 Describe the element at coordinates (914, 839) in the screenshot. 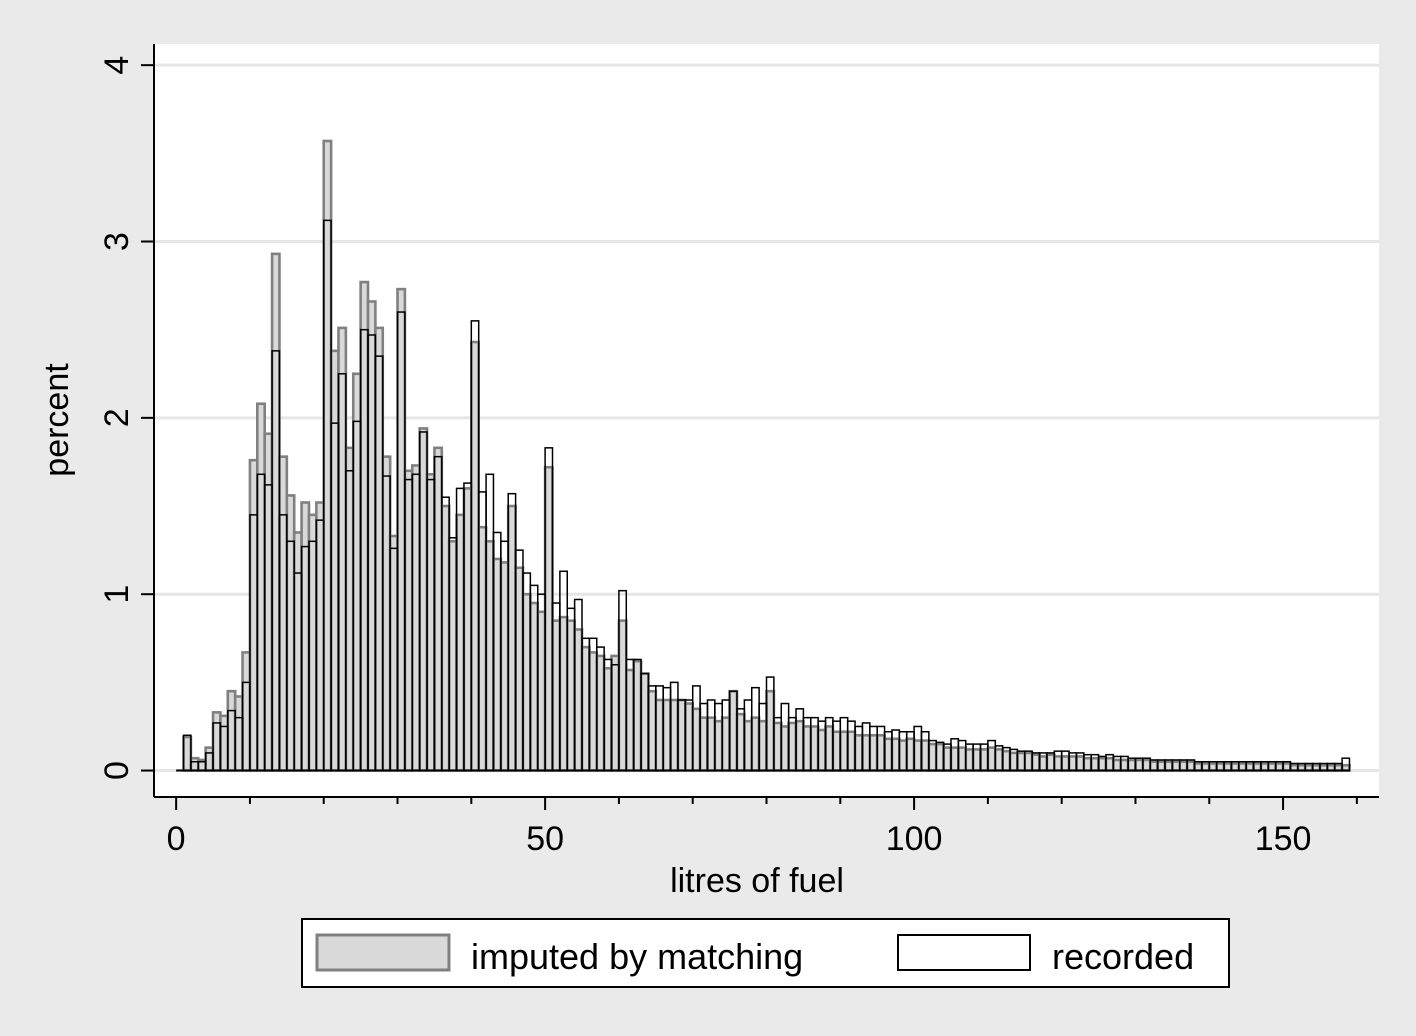

I see `x-tick-label-2: 100` at that location.